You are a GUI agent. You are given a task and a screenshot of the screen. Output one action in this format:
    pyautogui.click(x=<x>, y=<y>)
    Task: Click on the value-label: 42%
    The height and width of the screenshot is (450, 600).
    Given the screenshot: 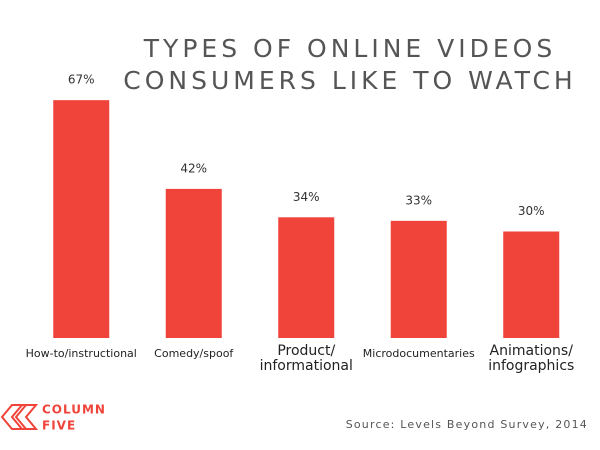 What is the action you would take?
    pyautogui.click(x=193, y=168)
    